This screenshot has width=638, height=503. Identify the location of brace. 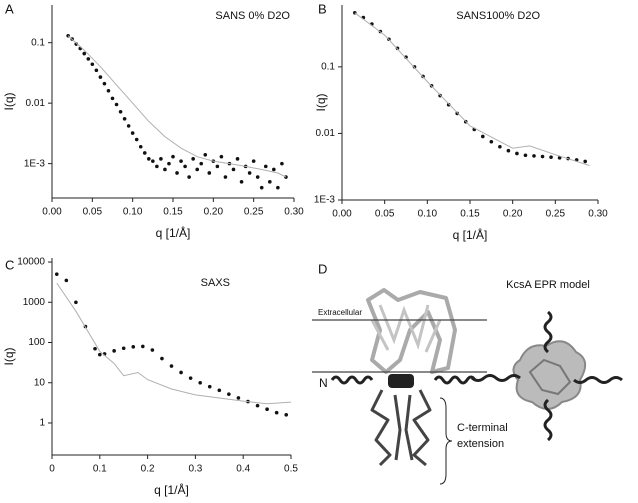
(446, 441).